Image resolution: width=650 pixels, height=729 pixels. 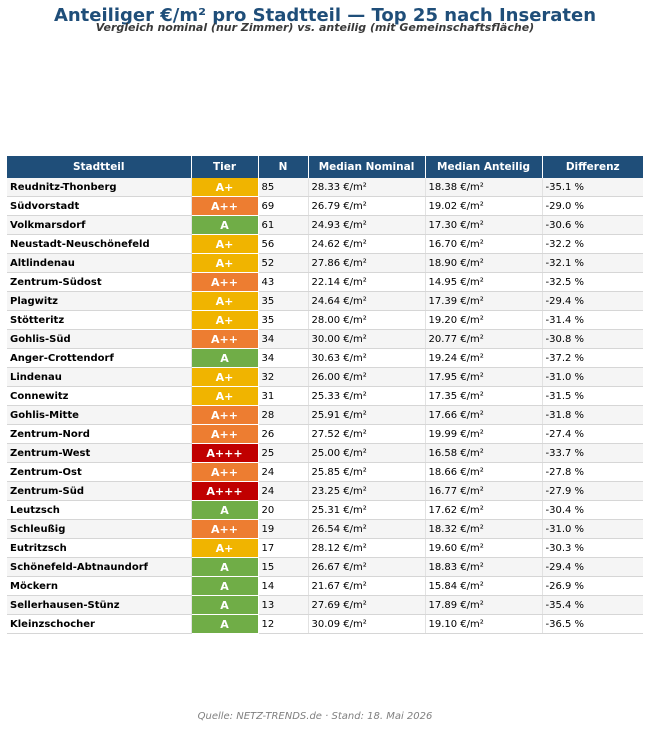 What do you see at coordinates (592, 282) in the screenshot?
I see `differenz-cell: -32.5 %` at bounding box center [592, 282].